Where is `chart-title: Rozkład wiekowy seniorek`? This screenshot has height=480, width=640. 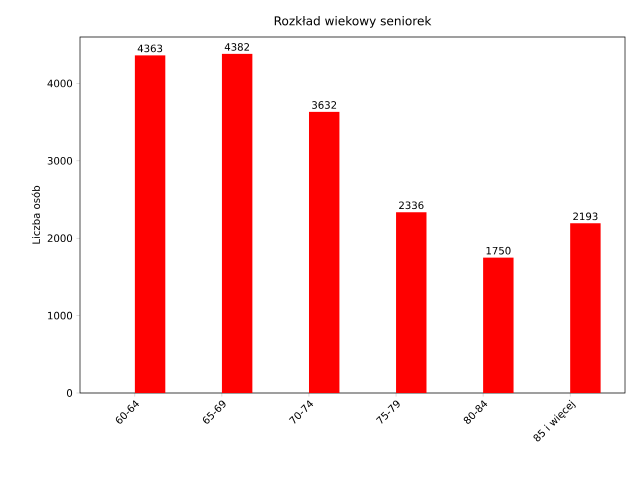 chart-title: Rozkład wiekowy seniorek is located at coordinates (353, 22).